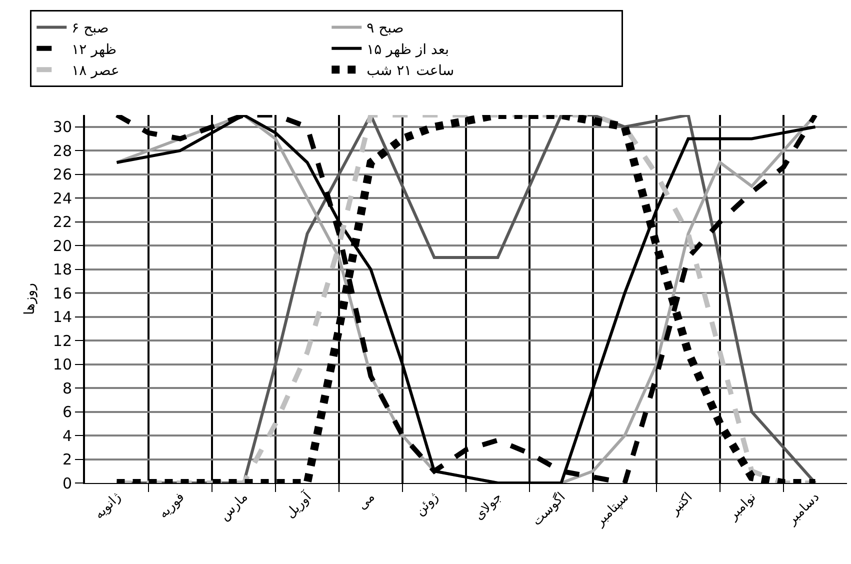  What do you see at coordinates (62, 198) in the screenshot?
I see `y-tick-label: 24` at bounding box center [62, 198].